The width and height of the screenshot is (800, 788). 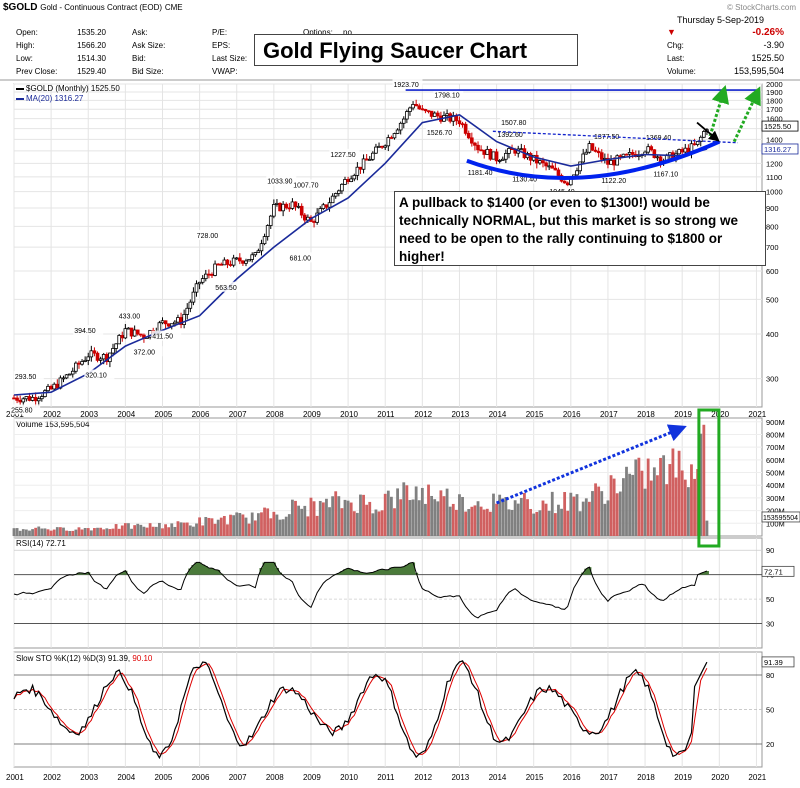 What do you see at coordinates (613, 181) in the screenshot?
I see `price-data-label: 1122.20` at bounding box center [613, 181].